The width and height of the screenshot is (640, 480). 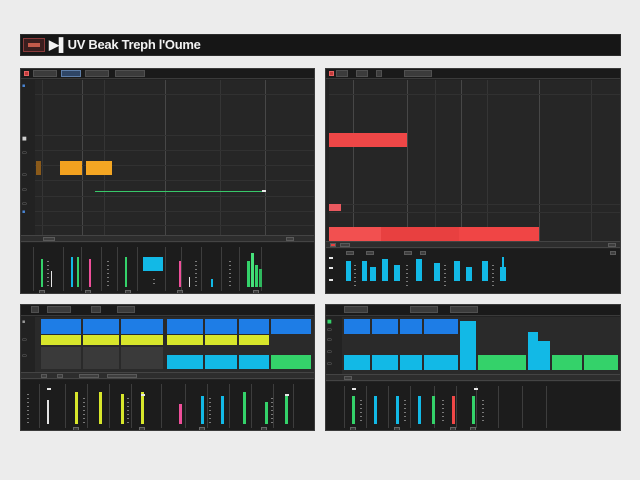 What do you see at coordinates (96, 309) in the screenshot?
I see `tab-scenes` at bounding box center [96, 309].